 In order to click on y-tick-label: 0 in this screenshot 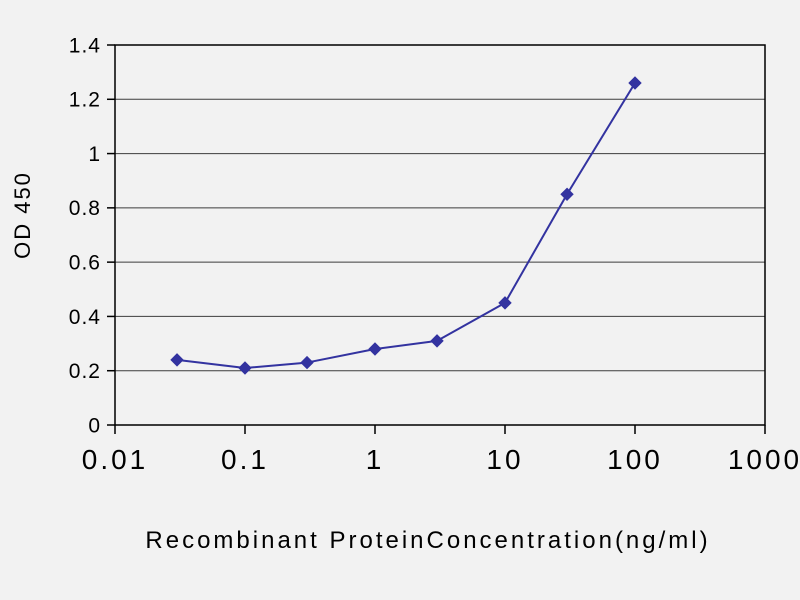, I will do `click(94, 425)`.